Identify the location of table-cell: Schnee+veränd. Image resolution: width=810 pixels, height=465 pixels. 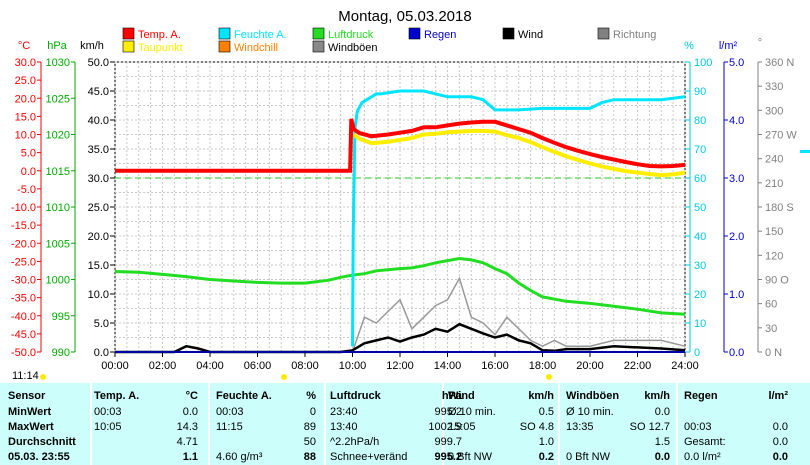
(369, 457).